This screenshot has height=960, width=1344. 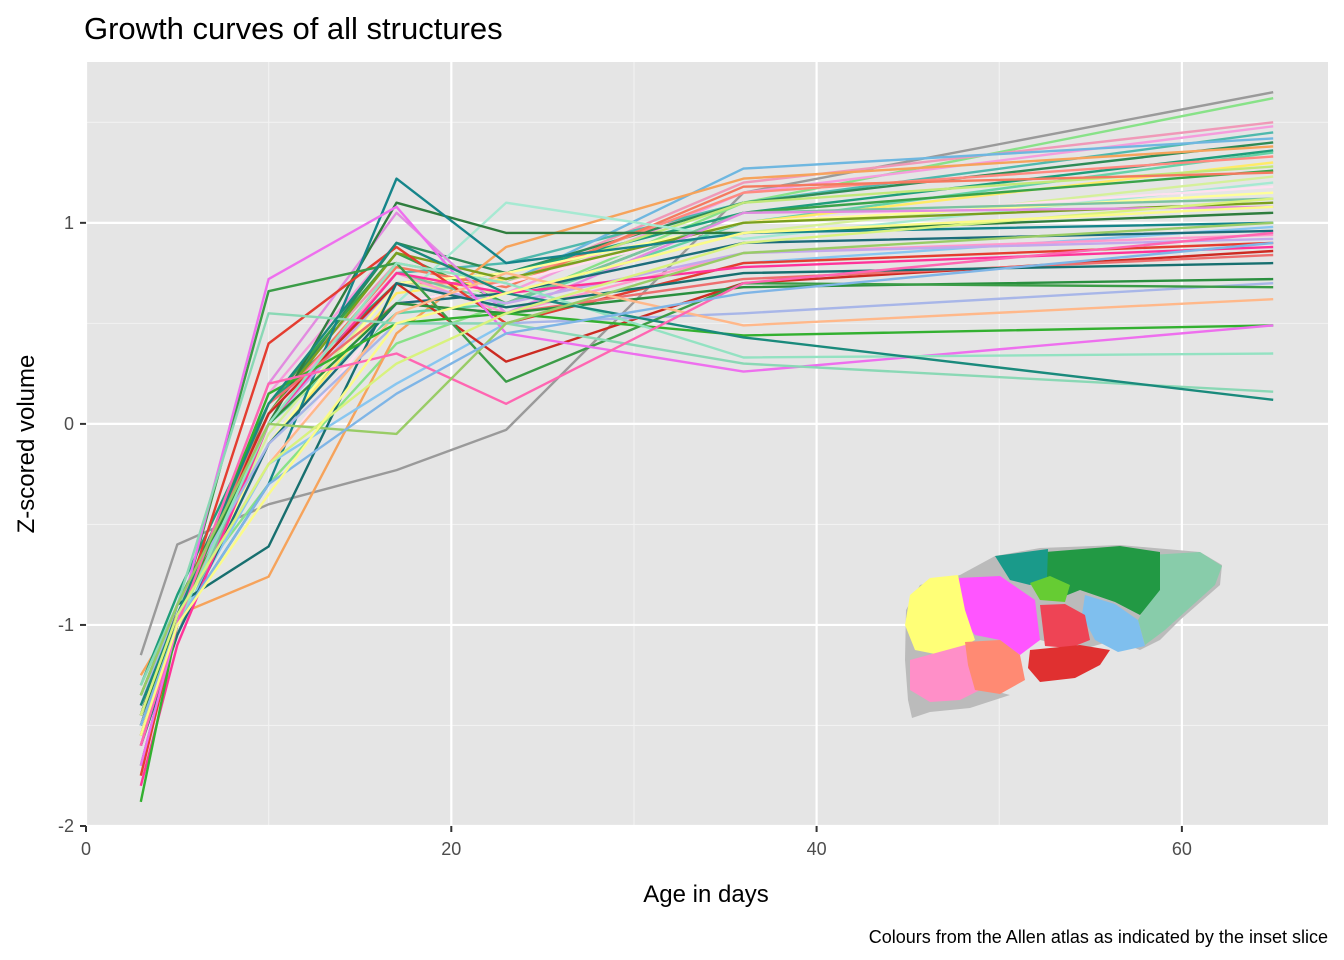 What do you see at coordinates (1065, 626) in the screenshot?
I see `inset-region-red-light` at bounding box center [1065, 626].